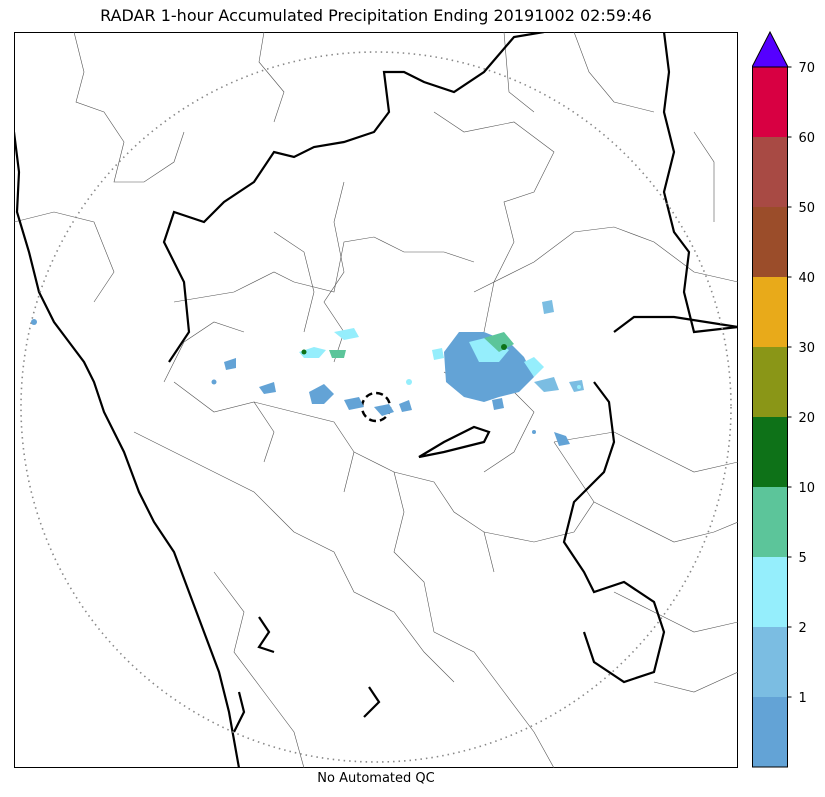 Image resolution: width=825 pixels, height=797 pixels. I want to click on colorbar-tick-label: 70, so click(807, 68).